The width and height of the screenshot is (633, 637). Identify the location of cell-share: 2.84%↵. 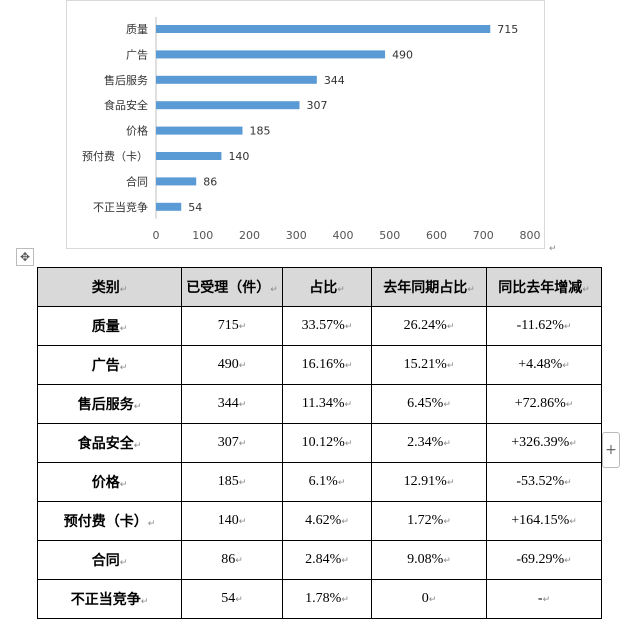
(327, 560).